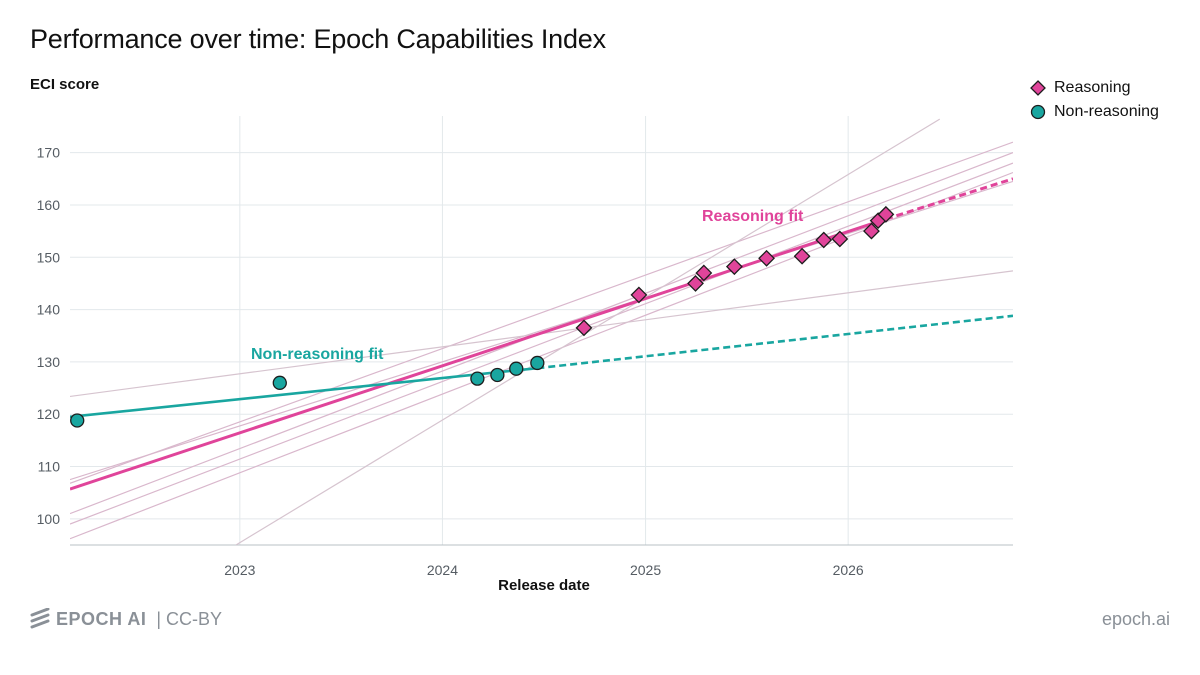 The width and height of the screenshot is (1200, 675). I want to click on y-tick-label: 140, so click(49, 310).